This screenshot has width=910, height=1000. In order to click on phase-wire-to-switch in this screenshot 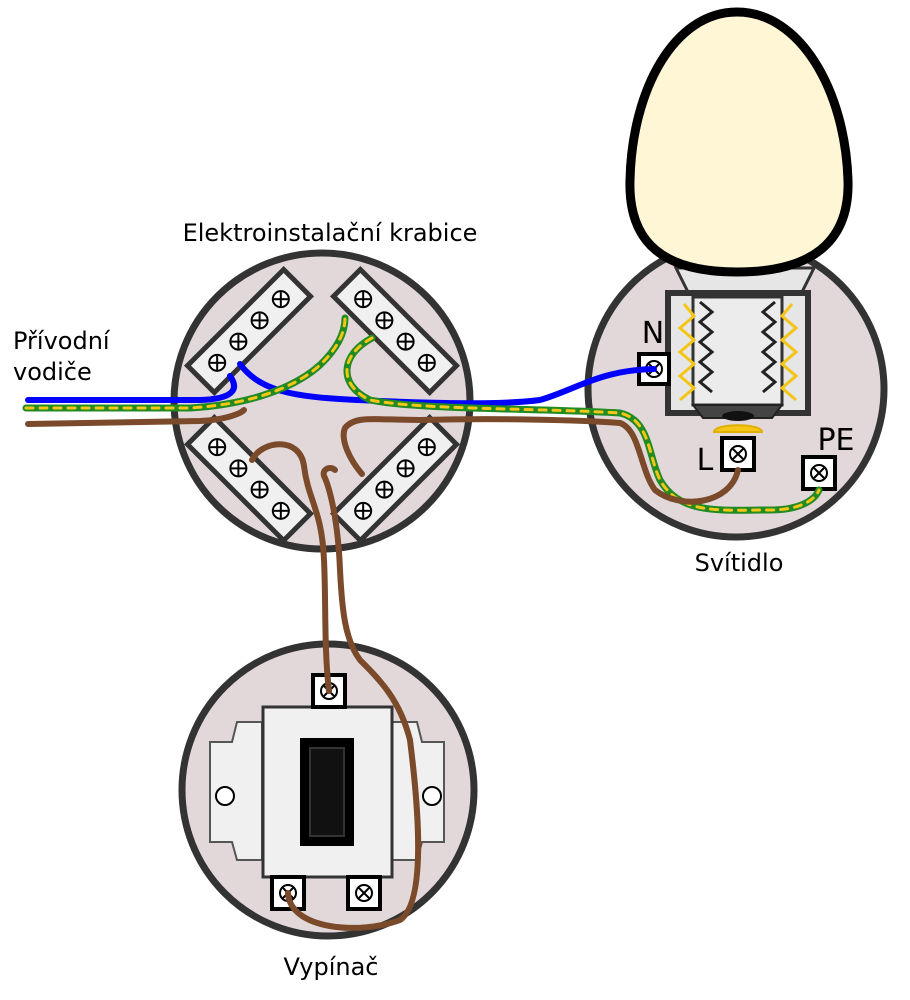, I will do `click(290, 567)`.